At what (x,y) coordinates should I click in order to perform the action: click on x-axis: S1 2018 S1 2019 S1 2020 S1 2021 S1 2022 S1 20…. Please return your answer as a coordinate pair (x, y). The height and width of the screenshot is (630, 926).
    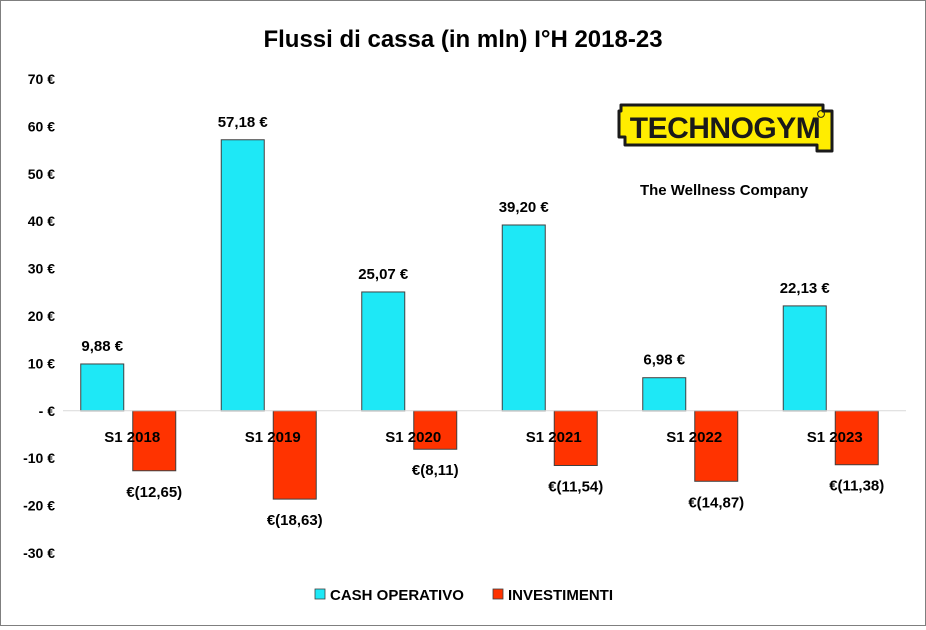
    Looking at the image, I should click on (483, 437).